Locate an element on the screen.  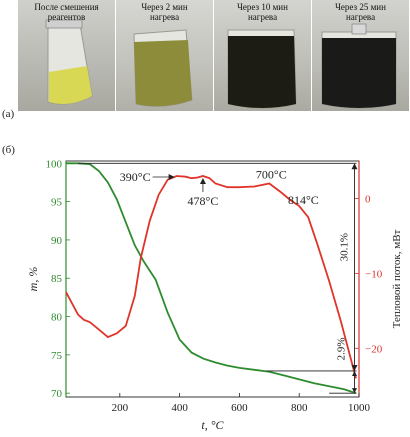
x-tick-label: 600 is located at coordinates (239, 408).